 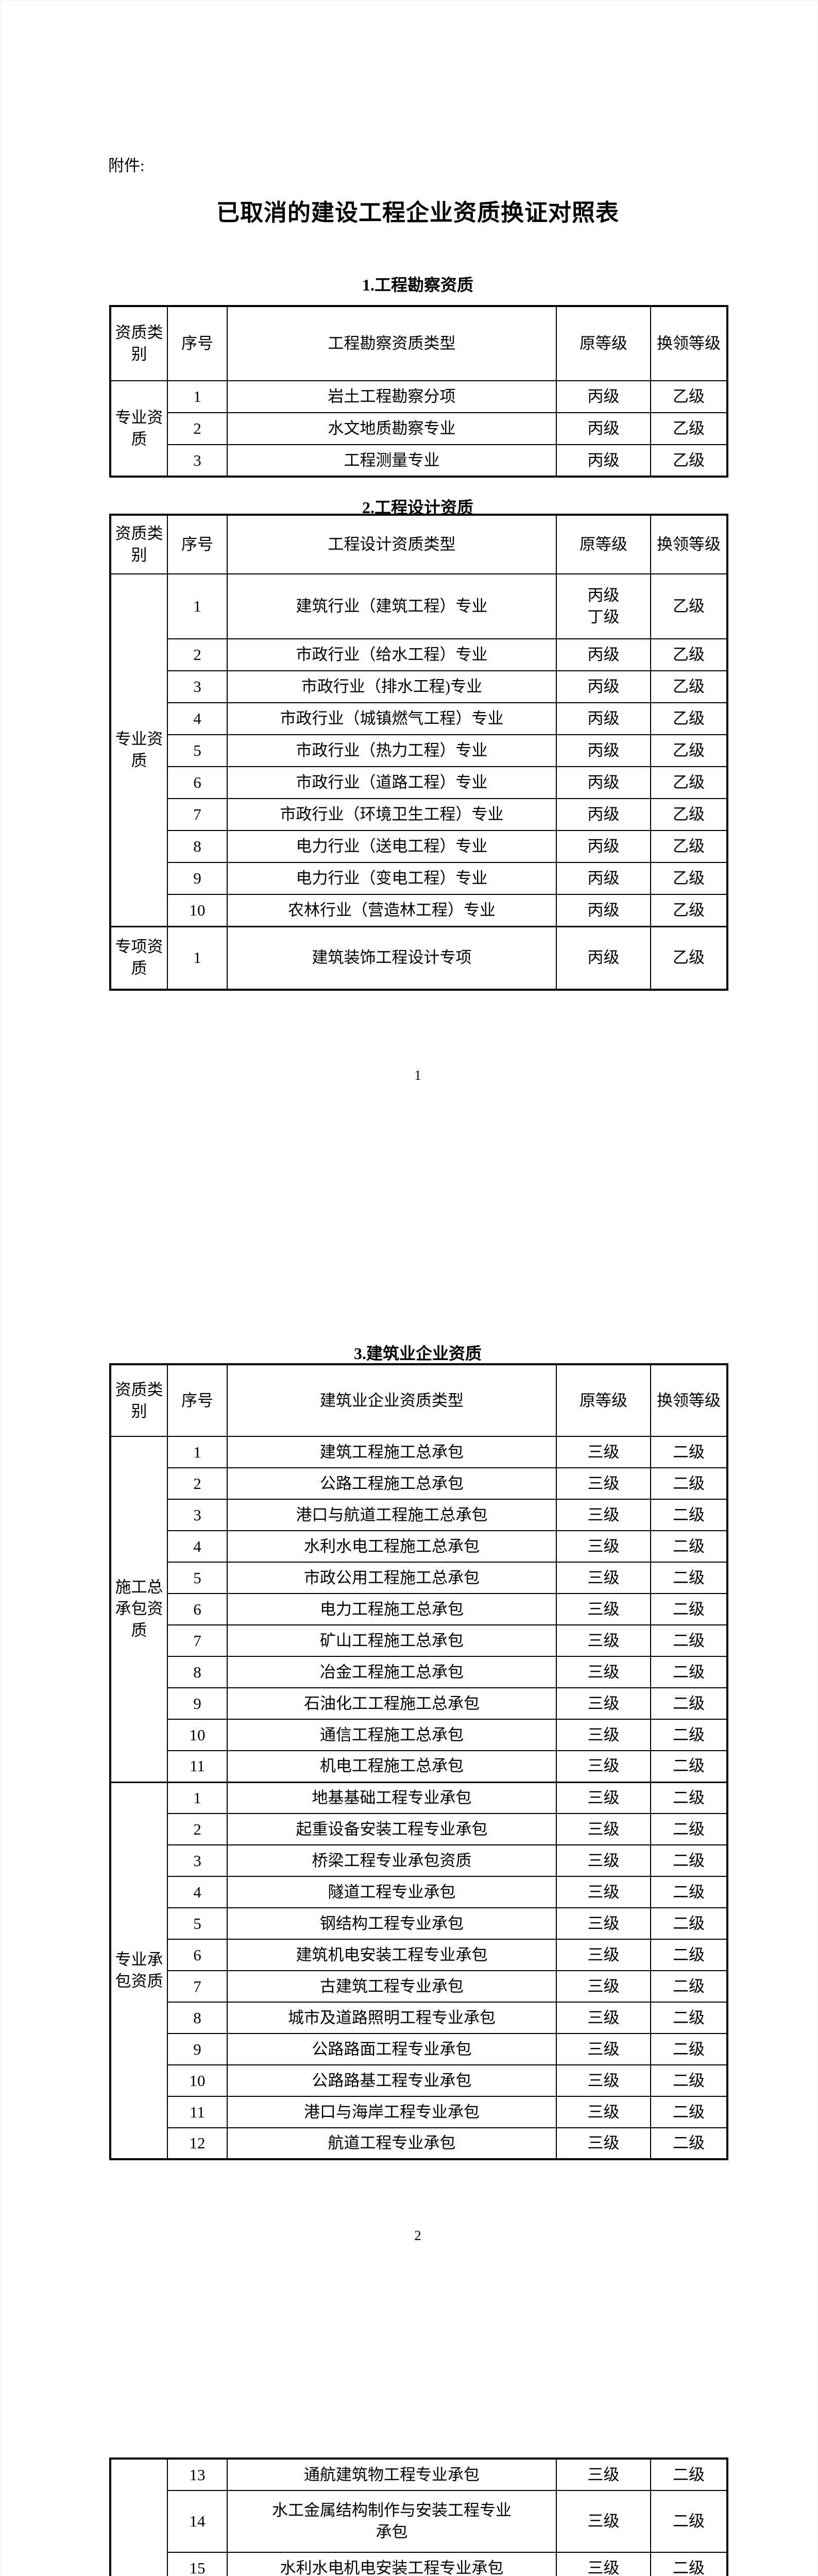 What do you see at coordinates (197, 1546) in the screenshot?
I see `seq-cell: 4` at bounding box center [197, 1546].